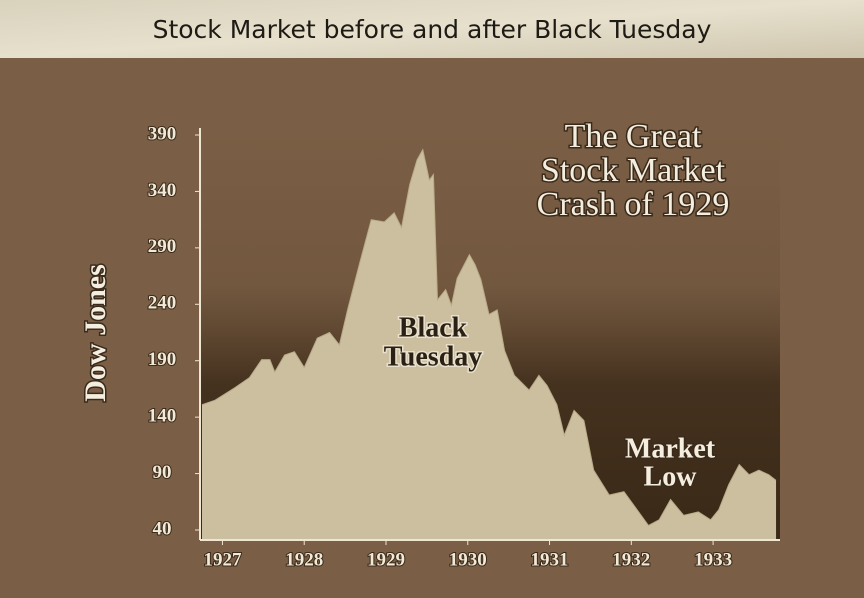 The width and height of the screenshot is (864, 598). Describe the element at coordinates (162, 303) in the screenshot. I see `y-tick-label: 240` at that location.